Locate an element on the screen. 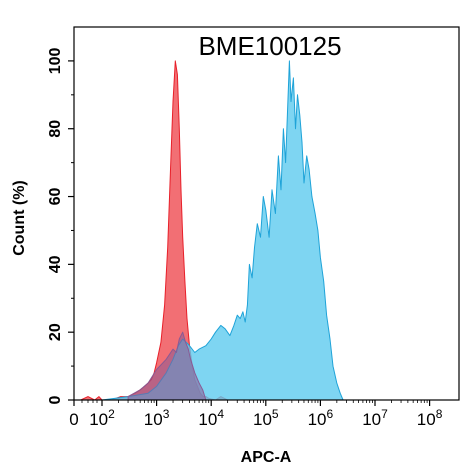 The width and height of the screenshot is (471, 473). x-axis-label: APC-A is located at coordinates (266, 457).